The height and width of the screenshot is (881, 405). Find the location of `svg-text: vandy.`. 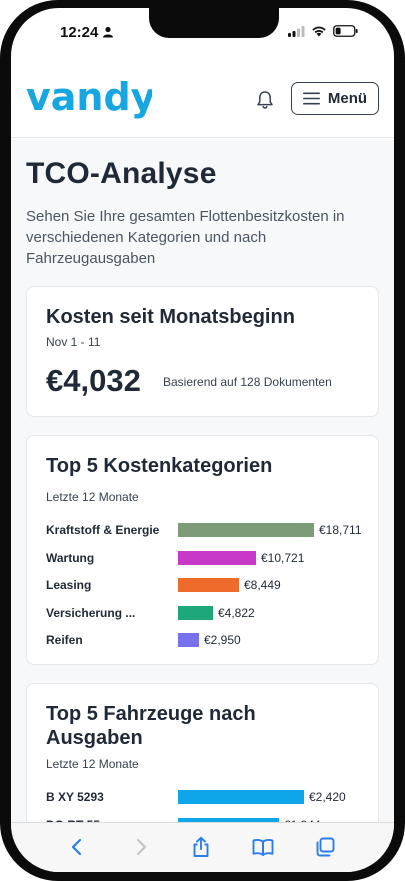

svg-text: vandy. is located at coordinates (89, 97).